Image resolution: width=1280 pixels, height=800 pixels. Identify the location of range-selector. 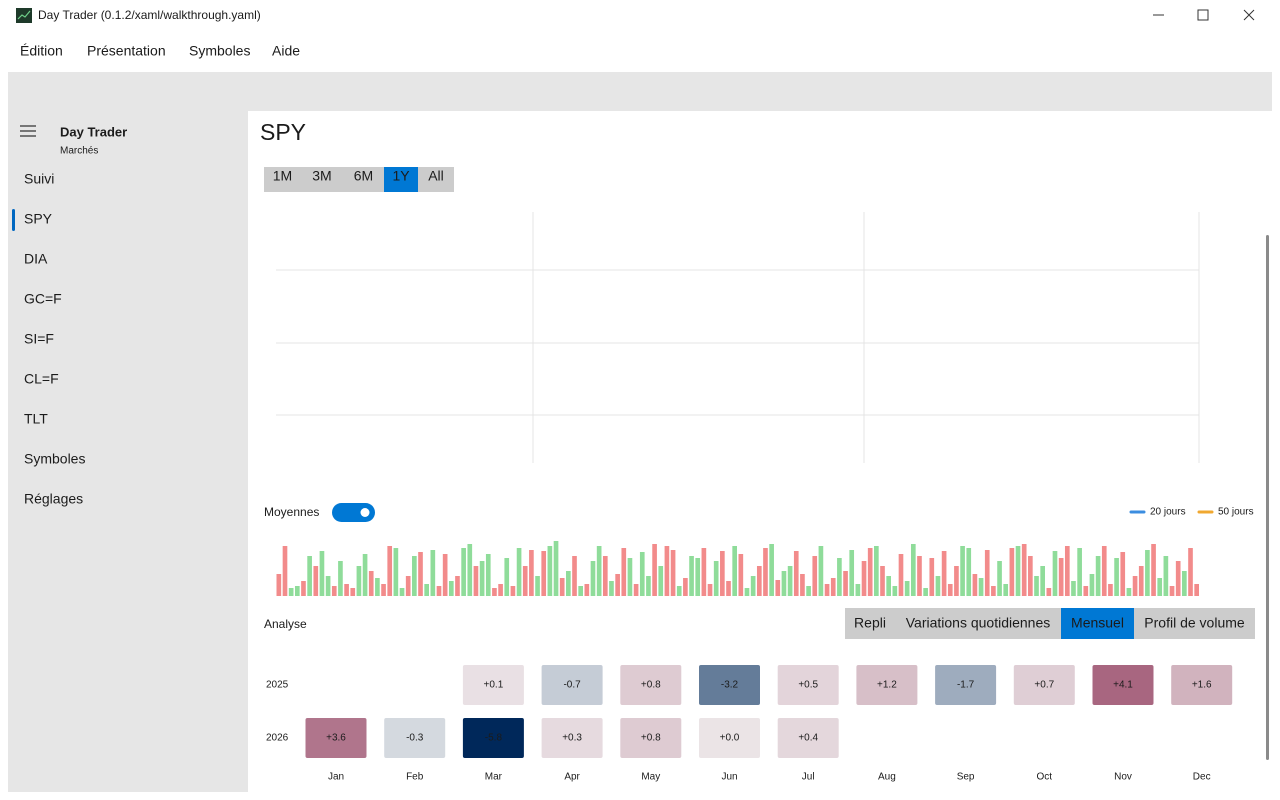
(359, 179).